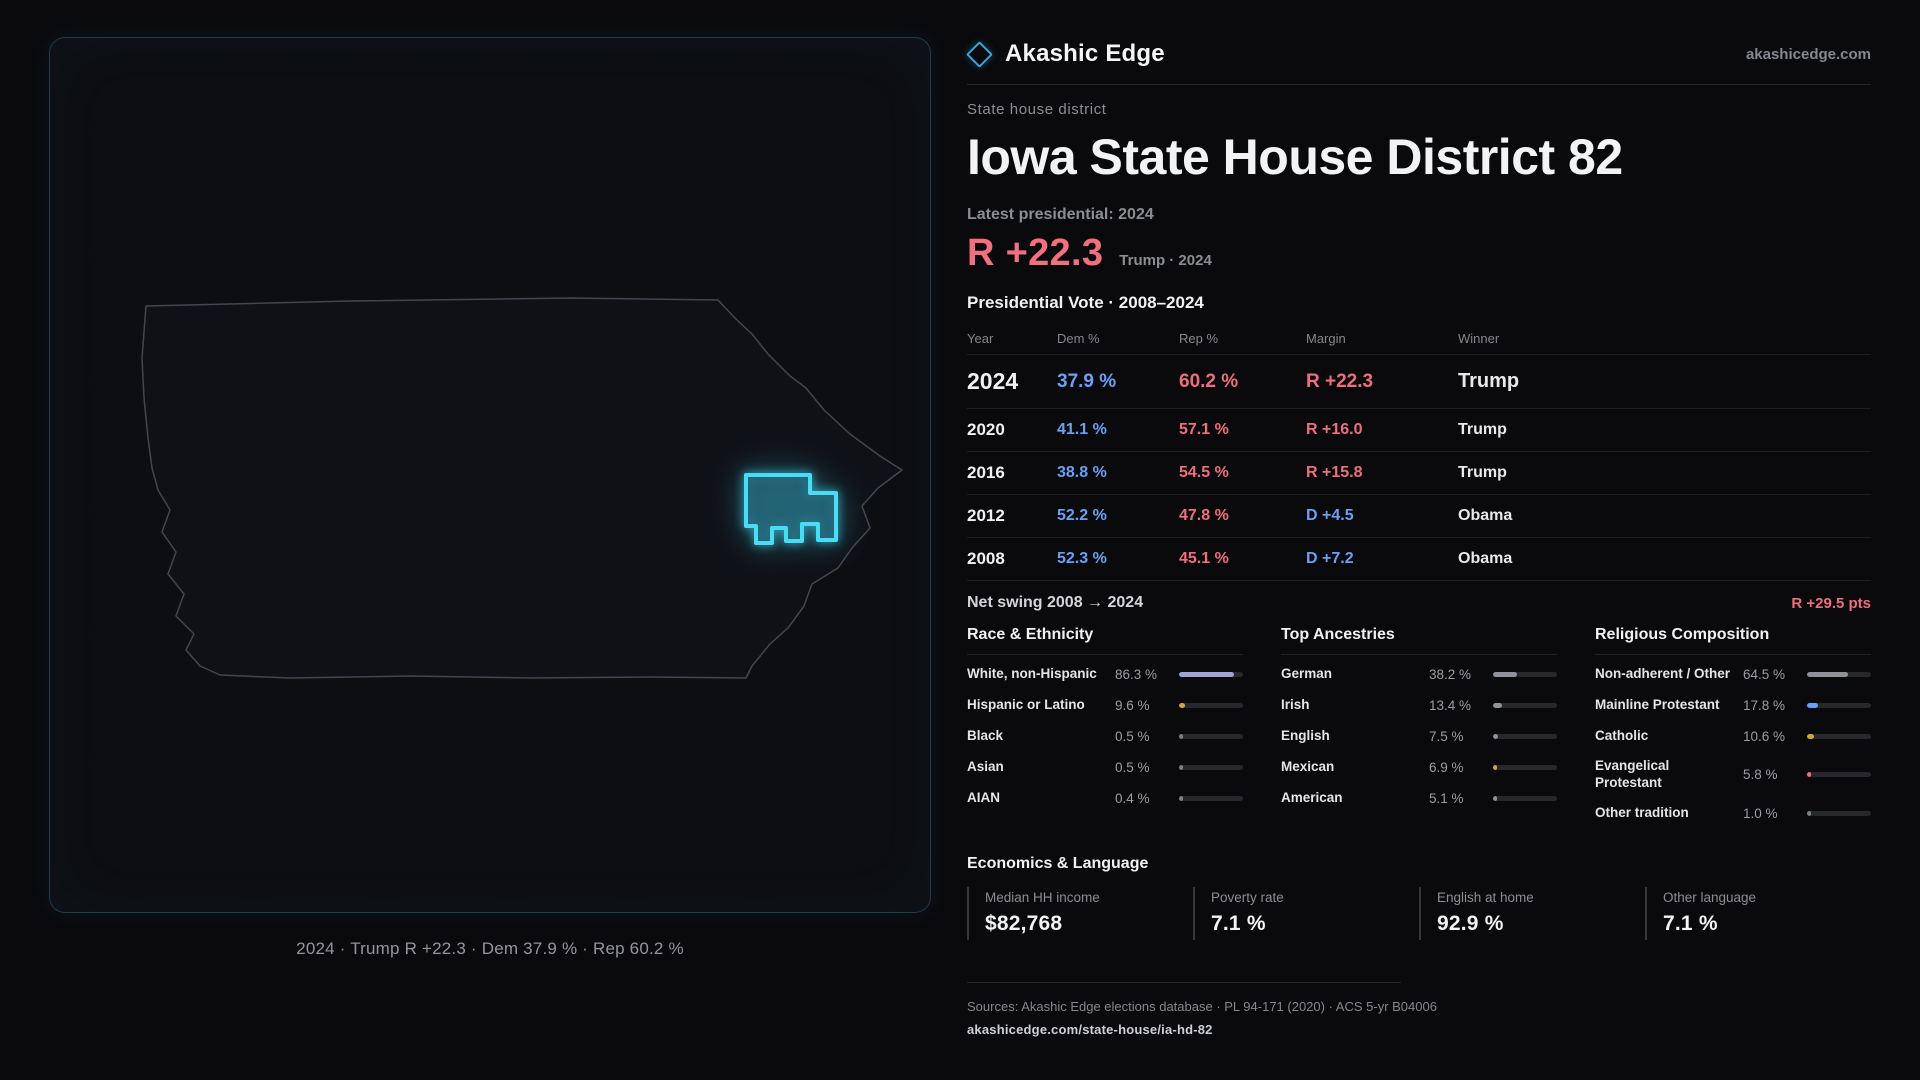 The image size is (1920, 1080). I want to click on demographic-row: Asian 0.5 %, so click(1105, 767).